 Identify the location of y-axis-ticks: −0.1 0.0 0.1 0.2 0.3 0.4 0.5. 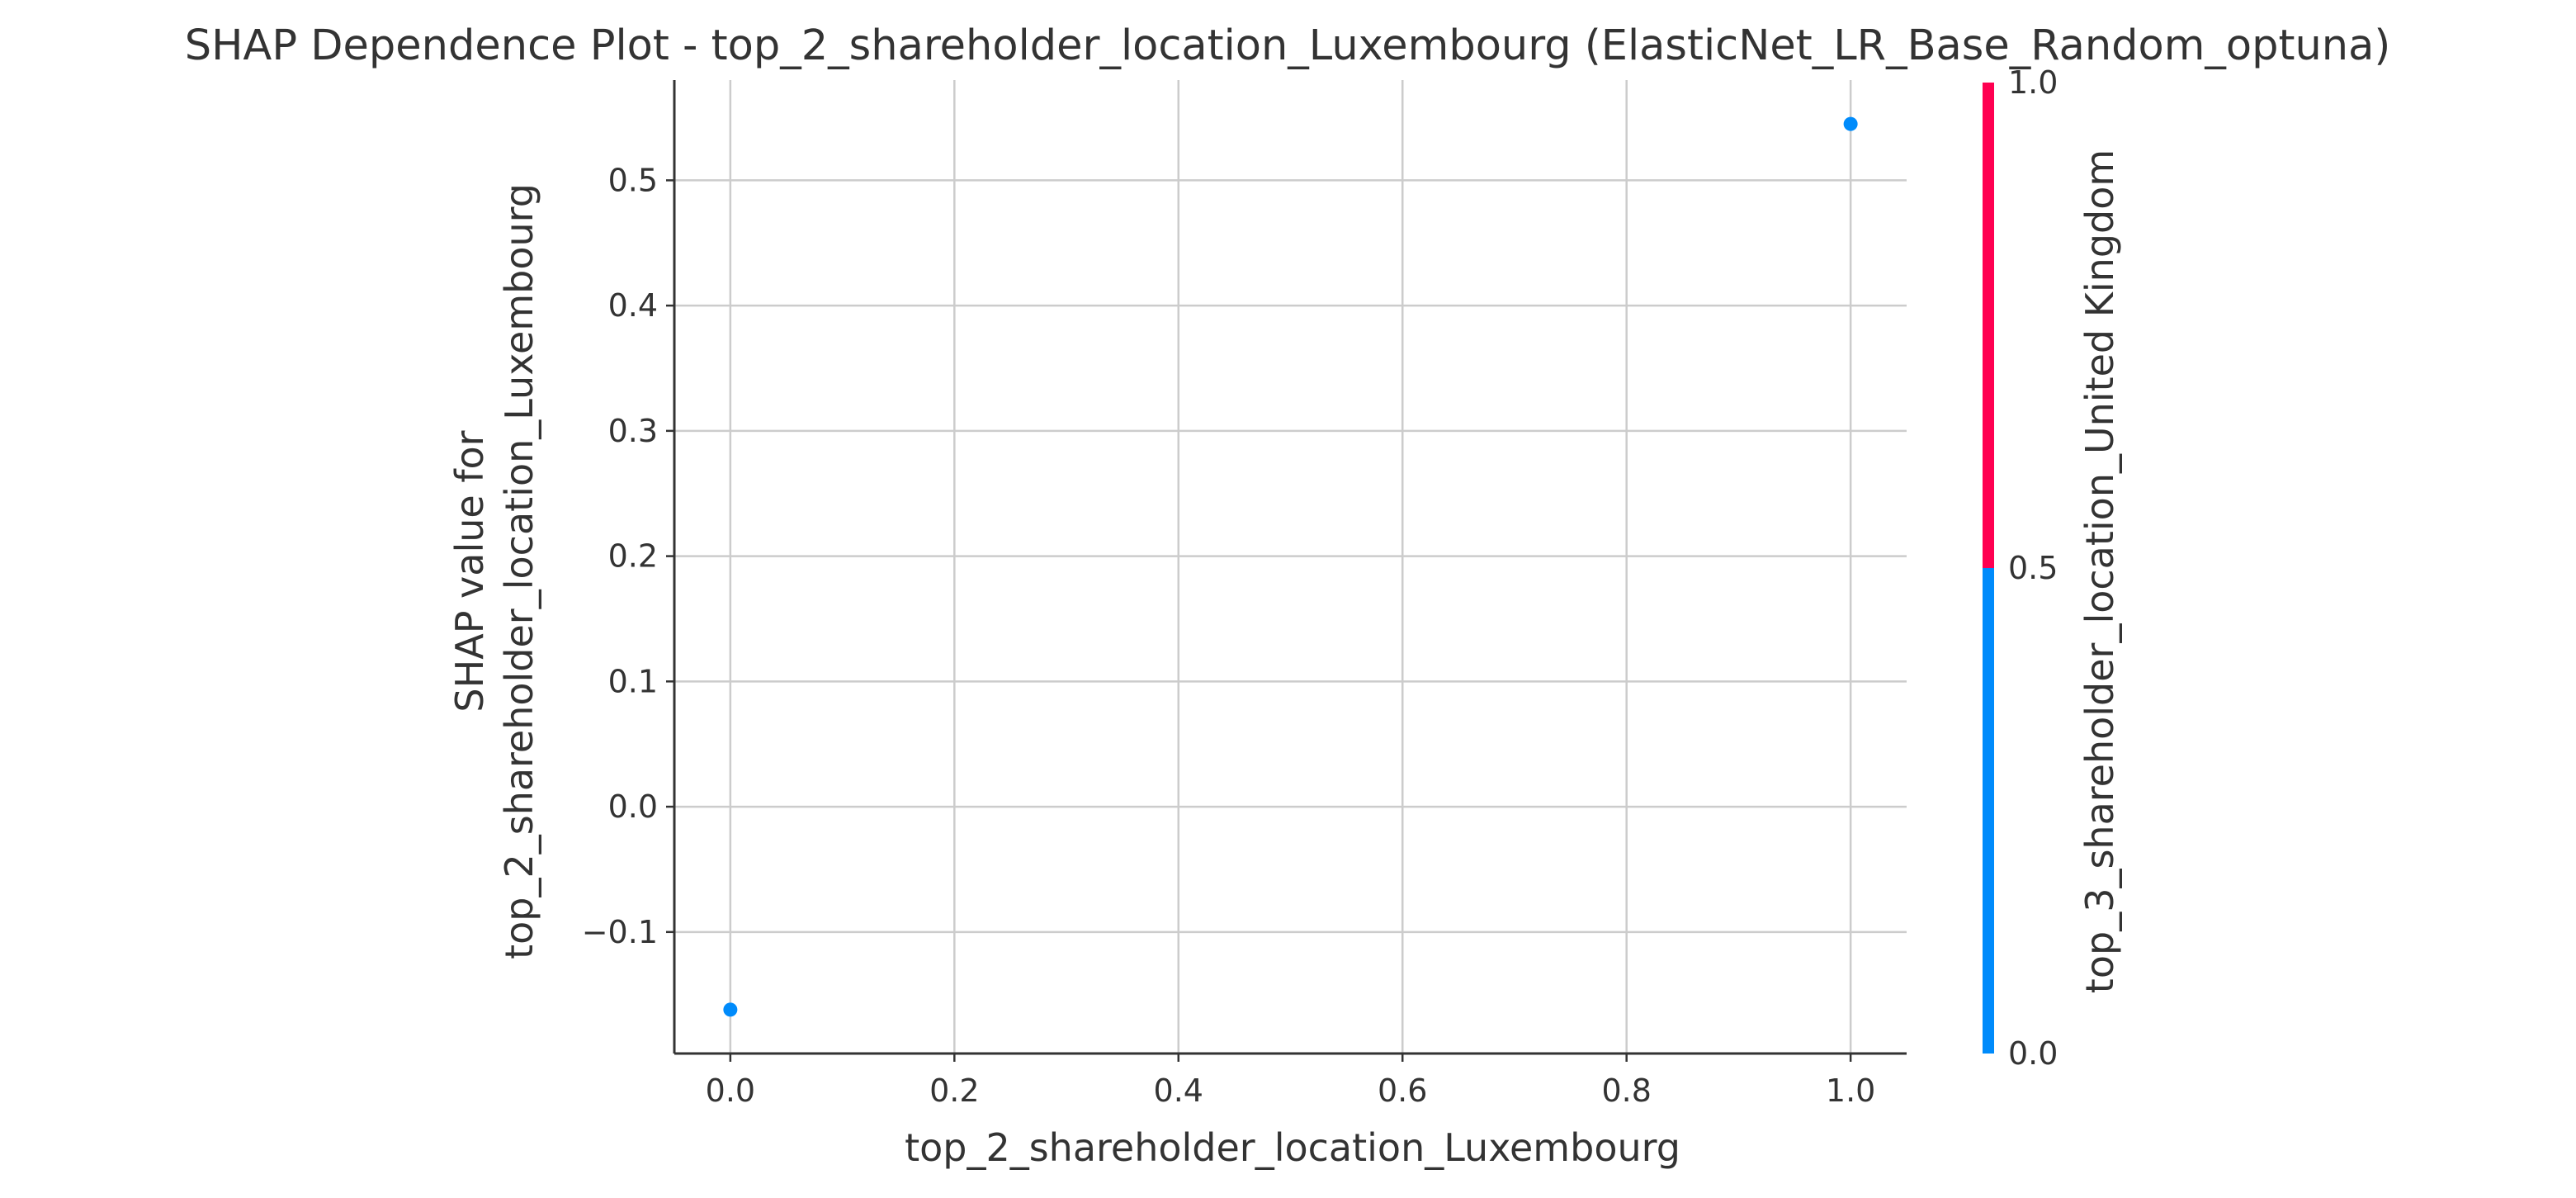
(628, 556).